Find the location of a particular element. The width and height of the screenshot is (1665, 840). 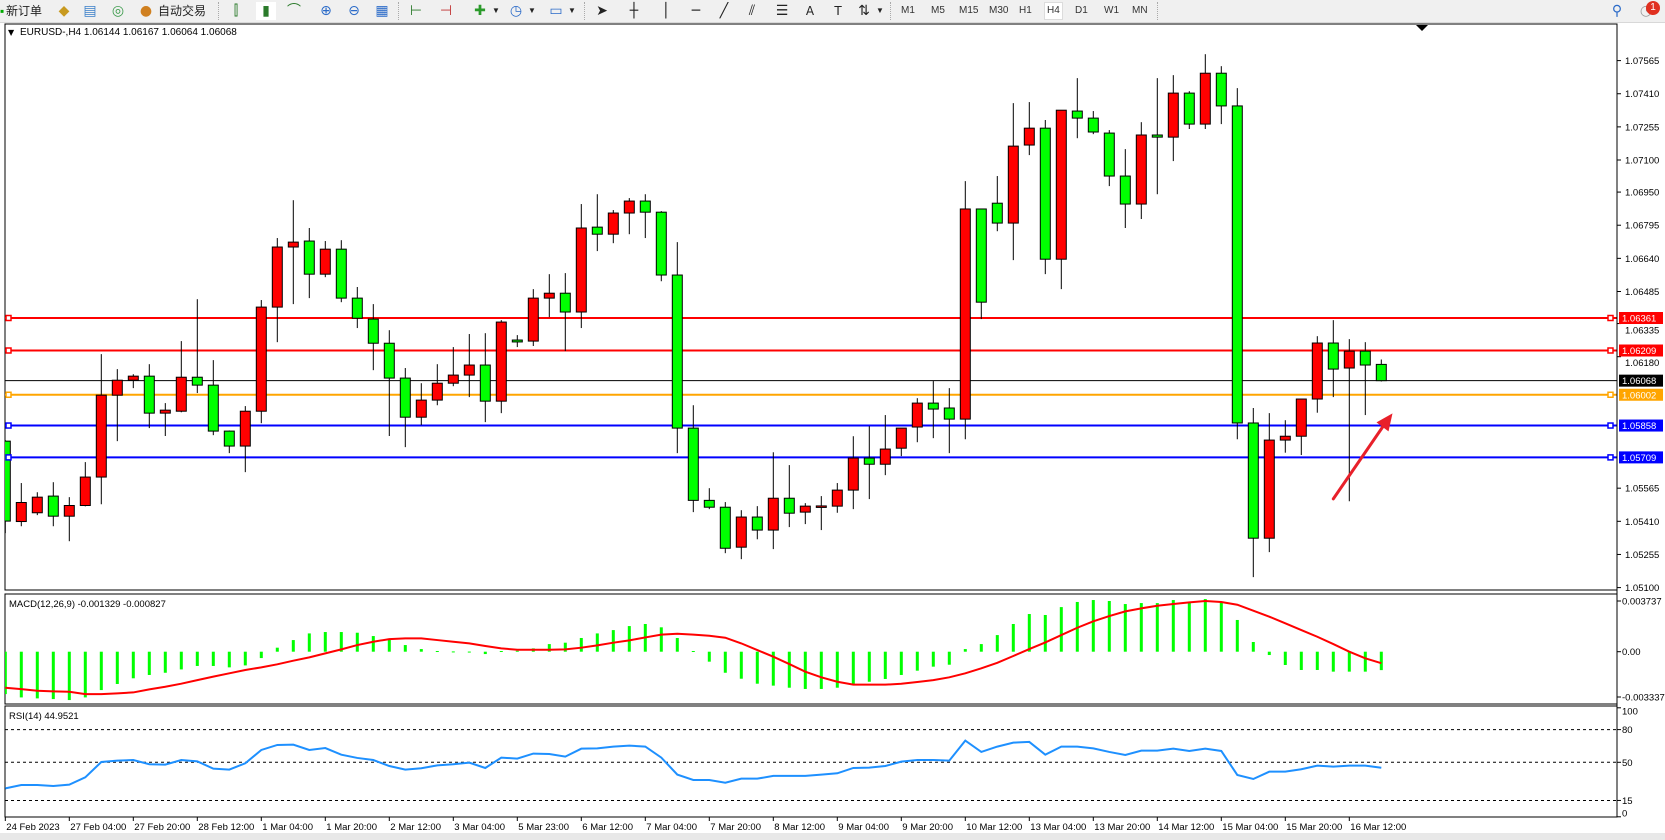

price-tick-label: 1.06180 is located at coordinates (1642, 363).